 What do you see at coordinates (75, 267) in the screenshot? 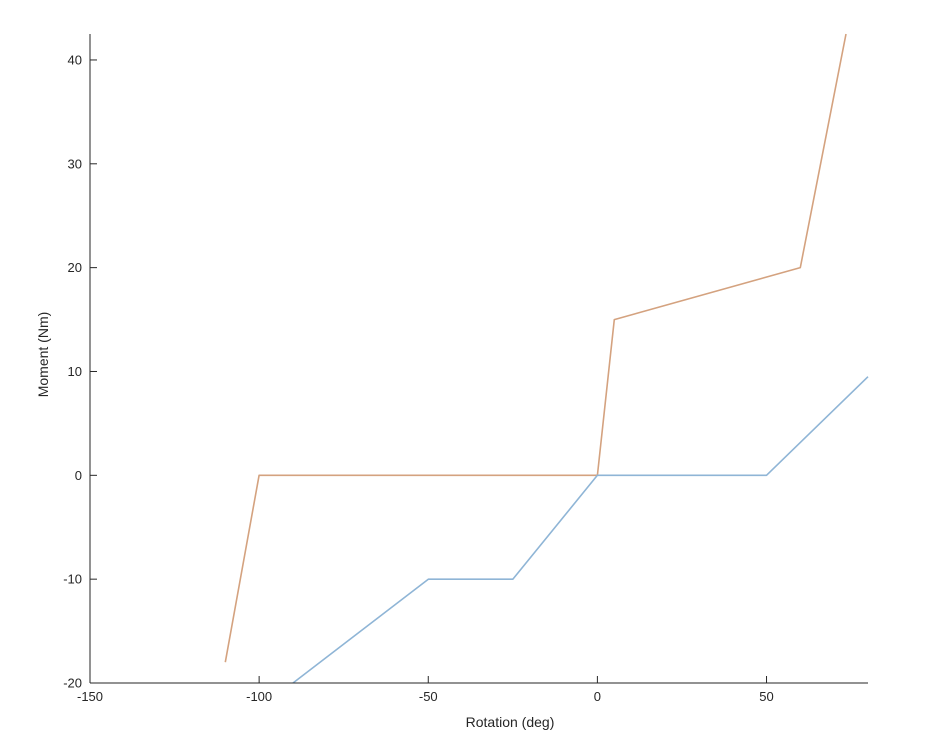
I see `y-tick-label: 20` at bounding box center [75, 267].